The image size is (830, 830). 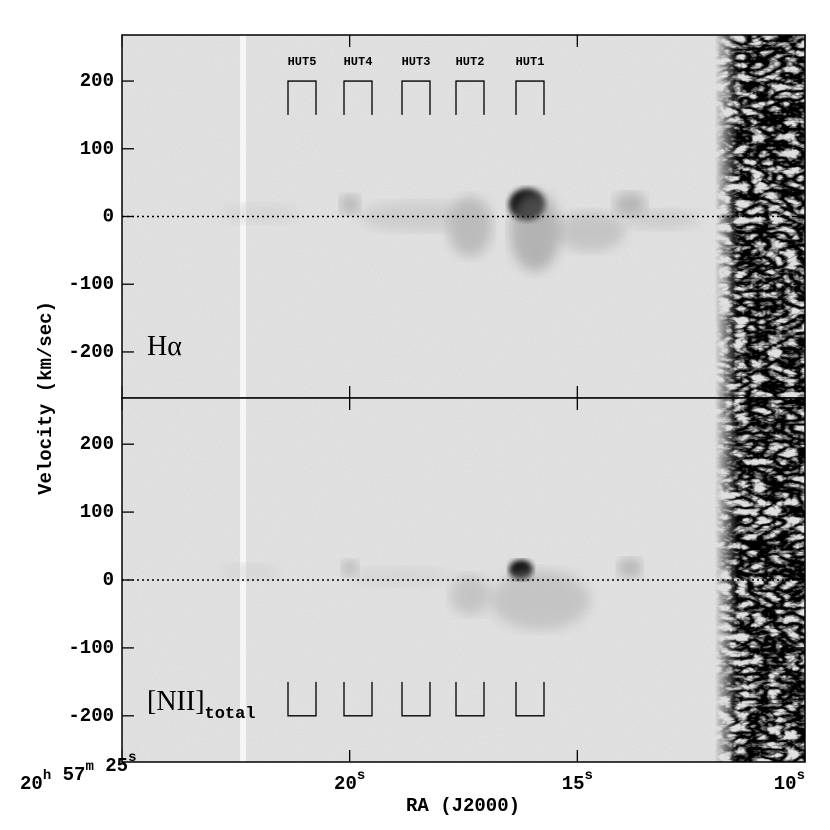 I want to click on panel-label: Hα, so click(x=164, y=346).